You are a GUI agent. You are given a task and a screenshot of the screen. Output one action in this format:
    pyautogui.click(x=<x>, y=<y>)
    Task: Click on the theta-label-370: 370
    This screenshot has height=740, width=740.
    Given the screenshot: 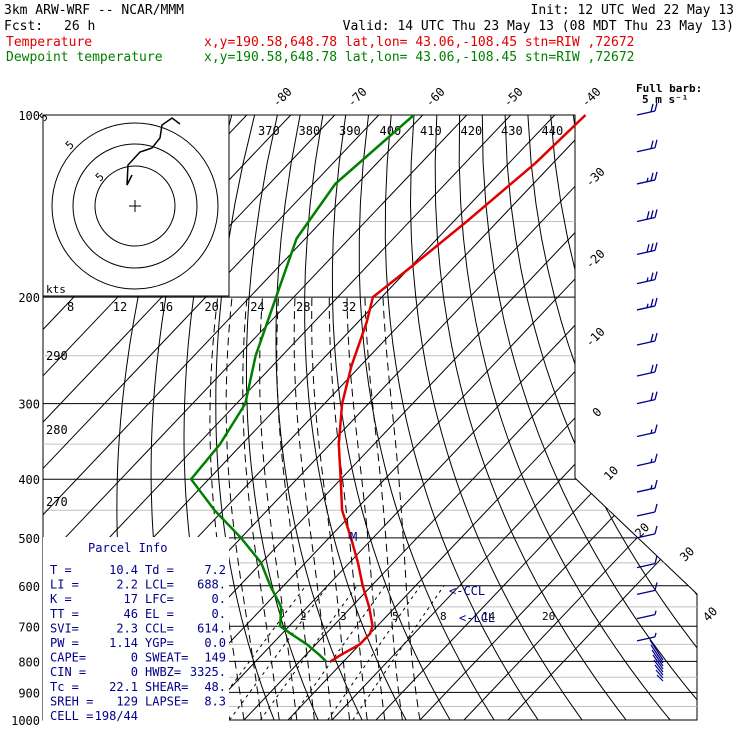 What is the action you would take?
    pyautogui.click(x=269, y=131)
    